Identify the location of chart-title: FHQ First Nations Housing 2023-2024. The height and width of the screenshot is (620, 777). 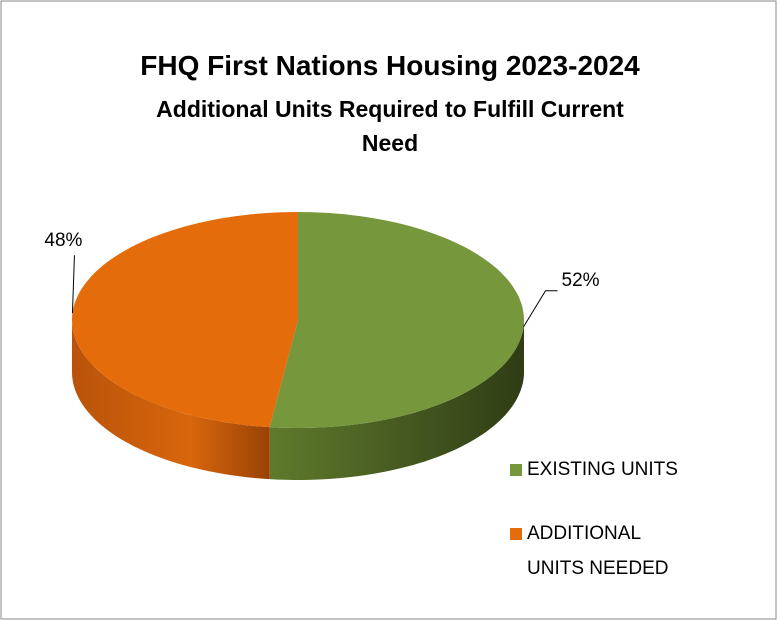
(390, 65).